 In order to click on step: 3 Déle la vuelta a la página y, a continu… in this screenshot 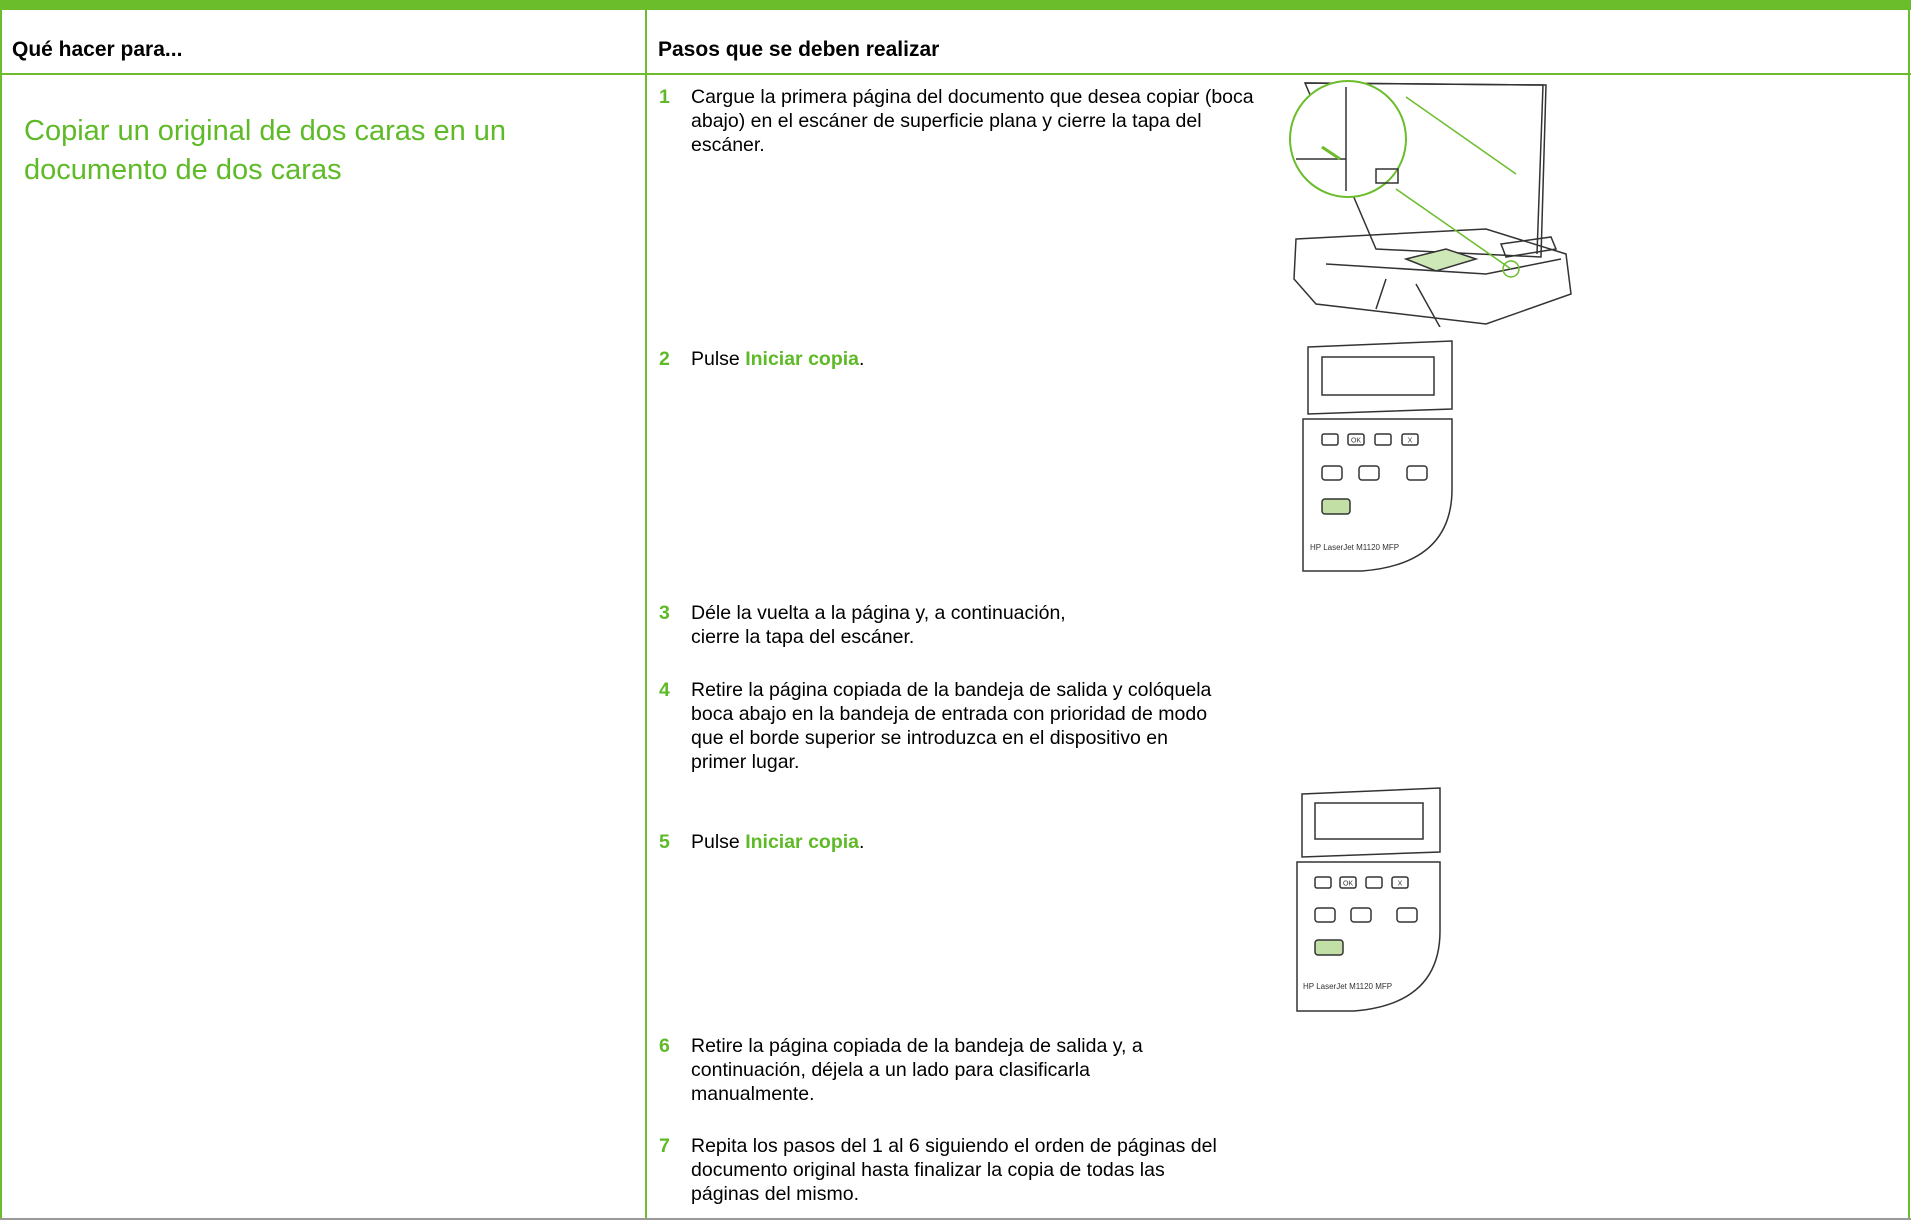, I will do `click(884, 625)`.